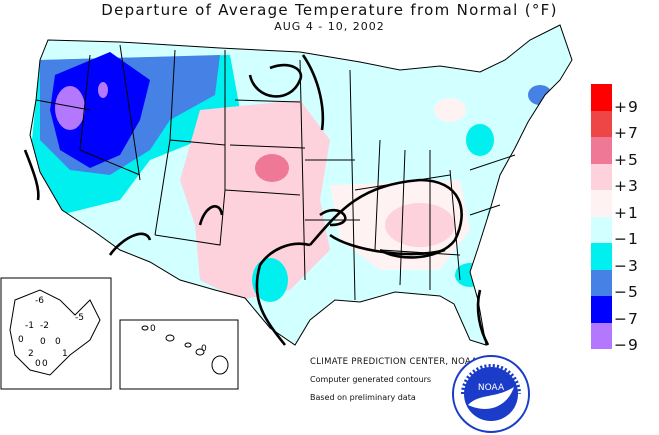  I want to click on legend-label: −5, so click(626, 292).